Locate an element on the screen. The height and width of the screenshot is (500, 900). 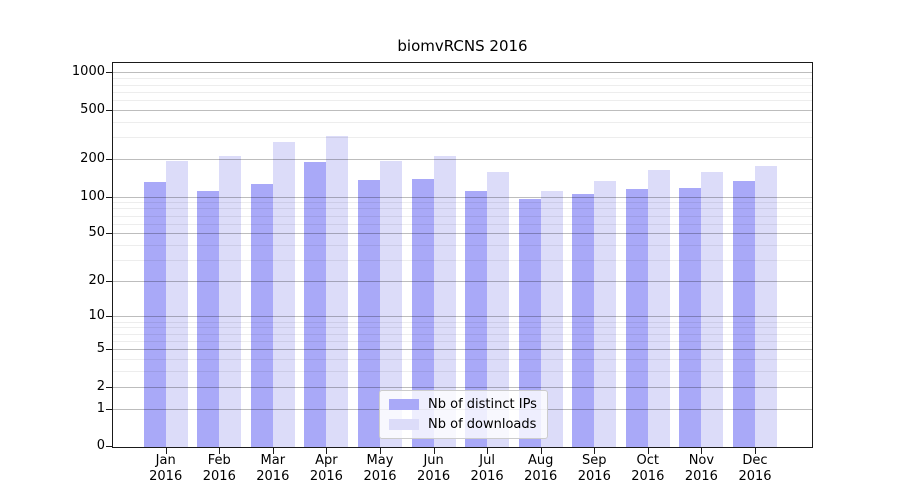
bar-dec-nb-of-distinct-ips is located at coordinates (744, 313).